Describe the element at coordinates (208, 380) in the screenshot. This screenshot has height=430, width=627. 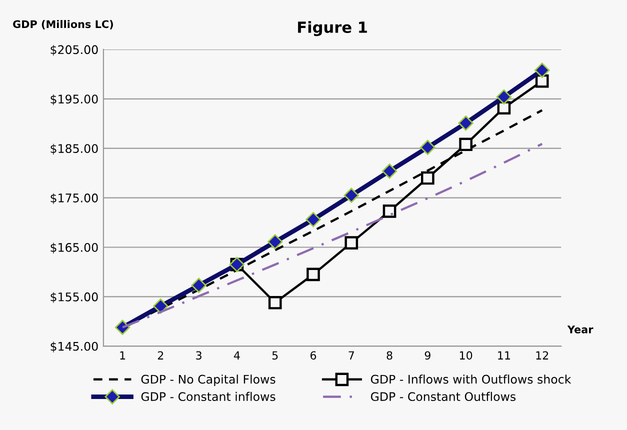
I see `legend-label: GDP - No Capital Flows` at that location.